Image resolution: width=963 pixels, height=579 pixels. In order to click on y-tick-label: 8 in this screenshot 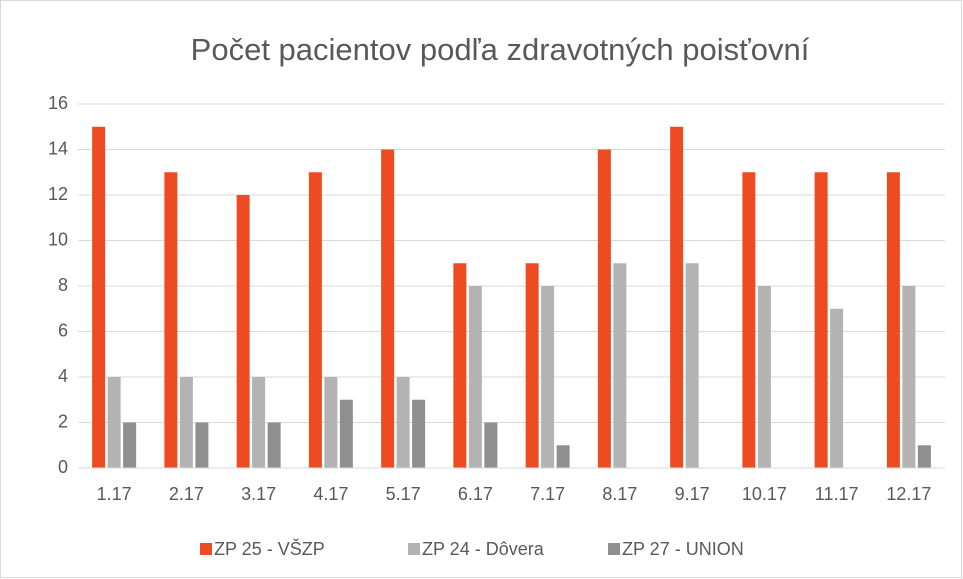, I will do `click(63, 285)`.